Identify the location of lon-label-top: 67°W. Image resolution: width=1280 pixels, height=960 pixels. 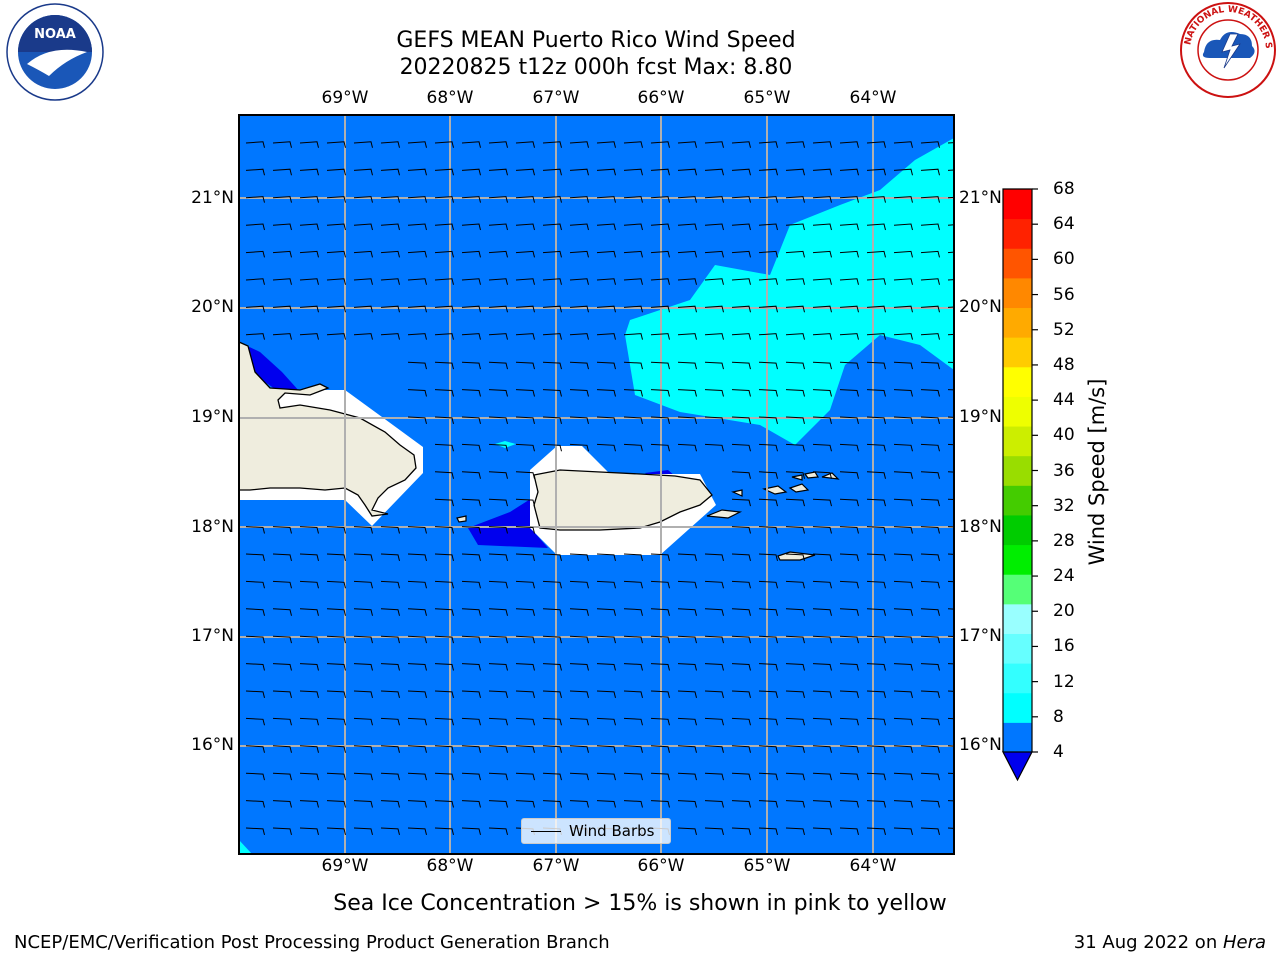
(556, 98).